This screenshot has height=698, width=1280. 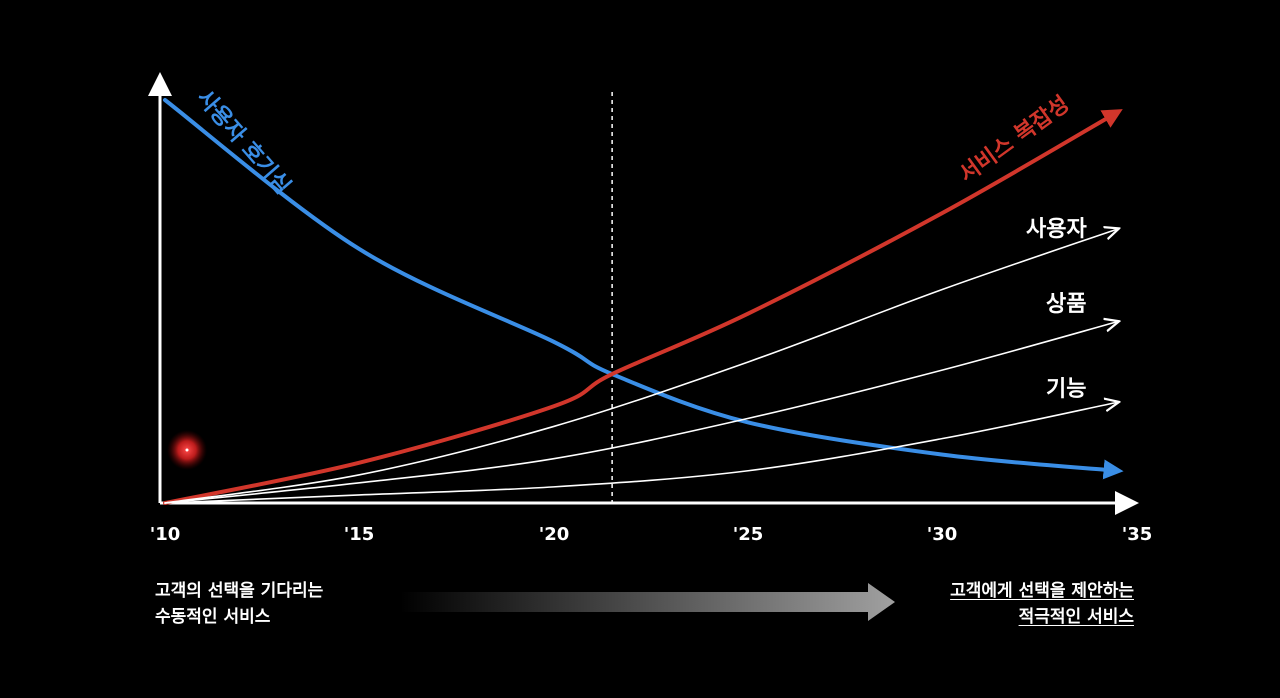 What do you see at coordinates (1042, 604) in the screenshot?
I see `active-service-caption: 고객에게 선택을 제안하는 적극적인 서비스` at bounding box center [1042, 604].